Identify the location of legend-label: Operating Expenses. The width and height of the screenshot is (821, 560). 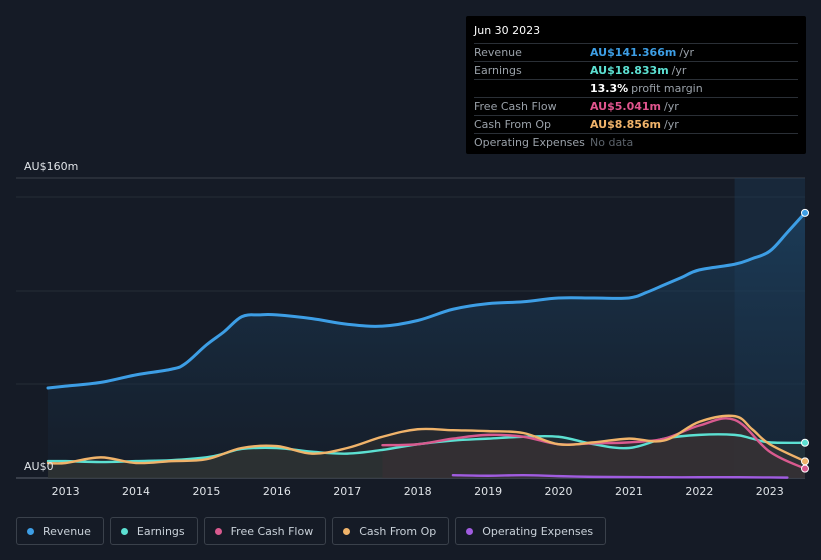
(538, 531).